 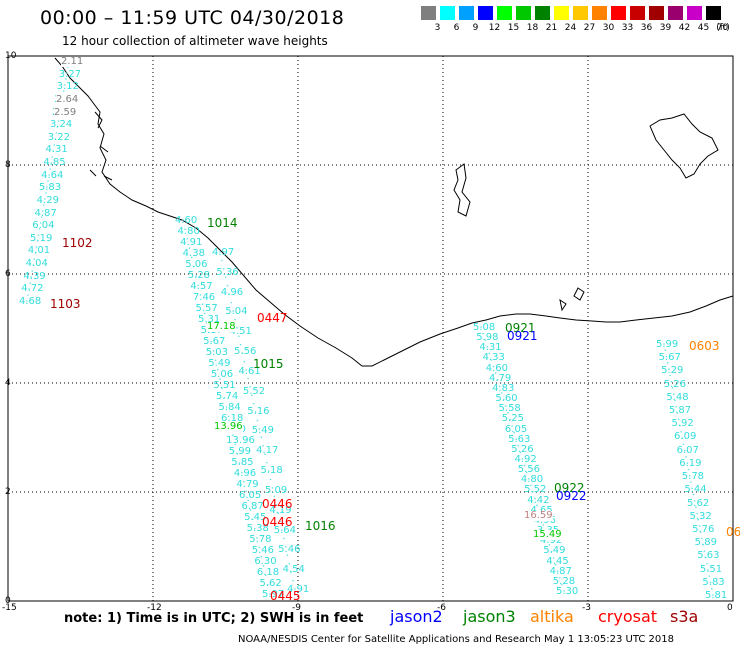 I want to click on pass-time-label: 06, so click(x=733, y=532).